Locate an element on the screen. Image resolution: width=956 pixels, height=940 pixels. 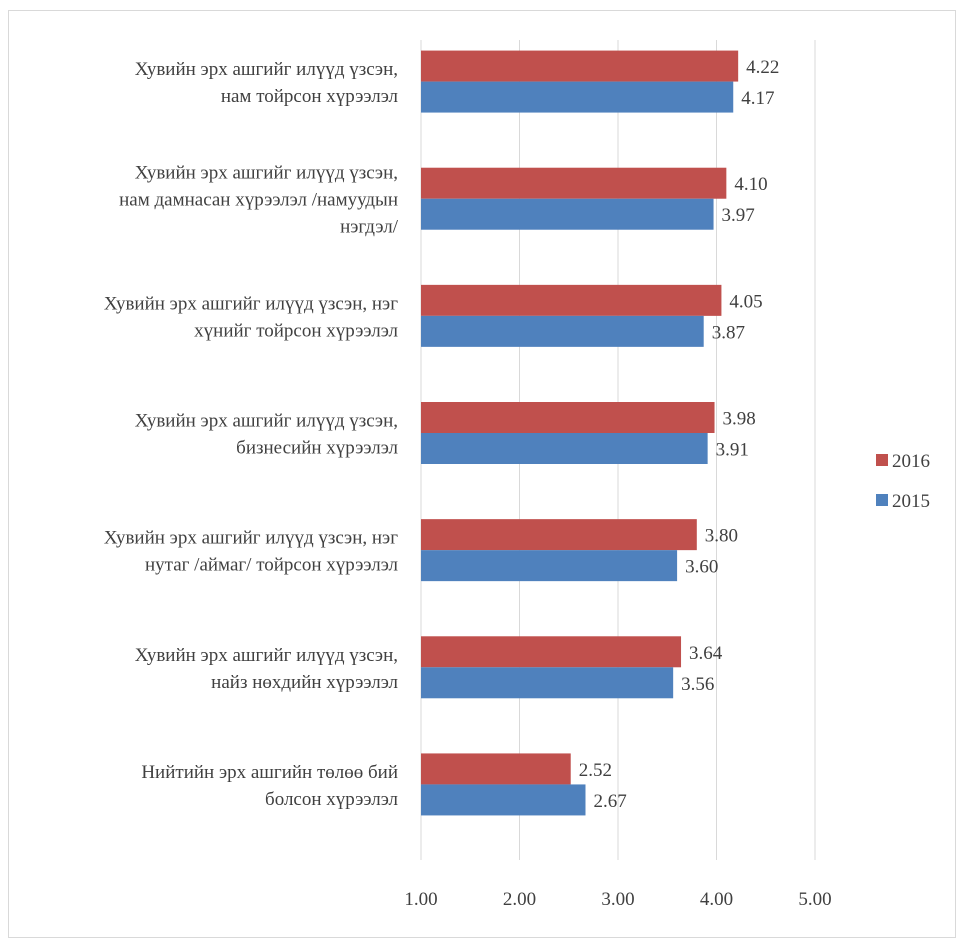
legend: 2016 2015 is located at coordinates (903, 481).